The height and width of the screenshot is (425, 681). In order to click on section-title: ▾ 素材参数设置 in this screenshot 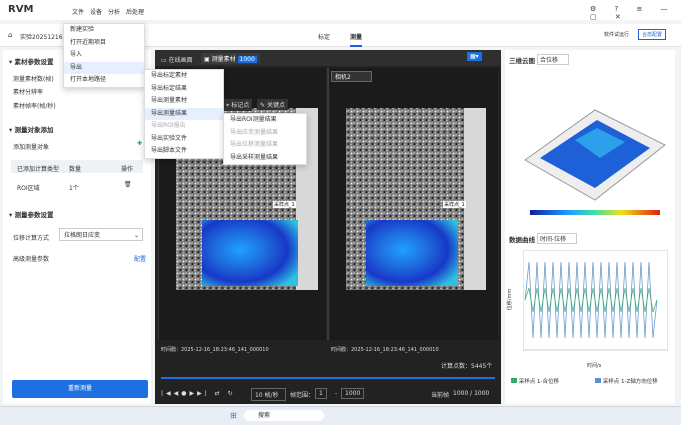, I will do `click(31, 62)`.